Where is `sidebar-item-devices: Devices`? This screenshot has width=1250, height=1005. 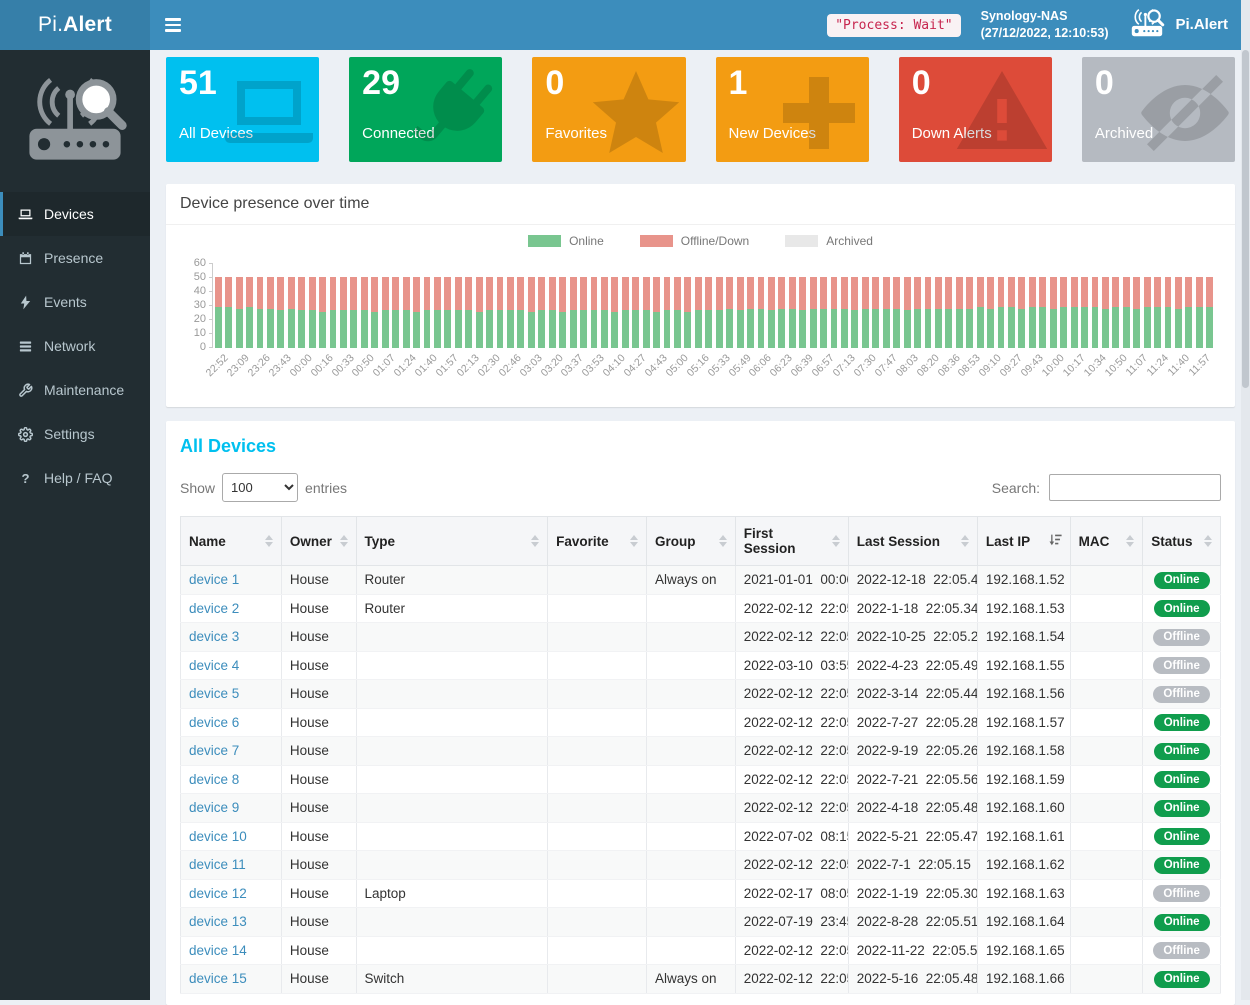
sidebar-item-devices: Devices is located at coordinates (75, 214).